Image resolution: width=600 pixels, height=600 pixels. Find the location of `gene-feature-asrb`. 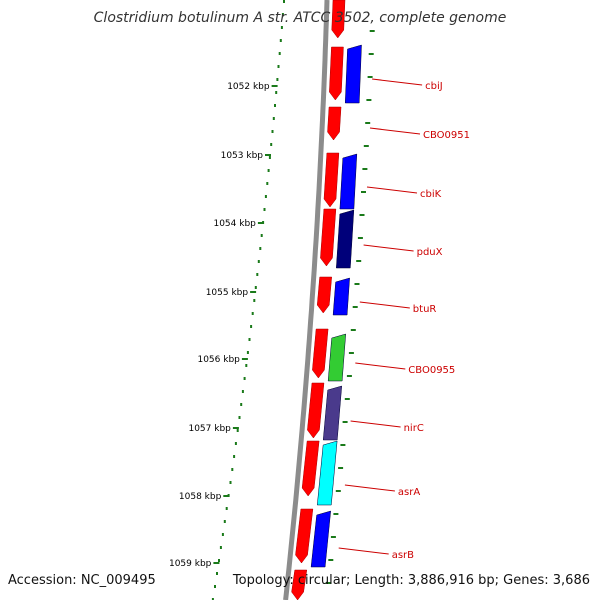

gene-feature-asrb is located at coordinates (320, 539).